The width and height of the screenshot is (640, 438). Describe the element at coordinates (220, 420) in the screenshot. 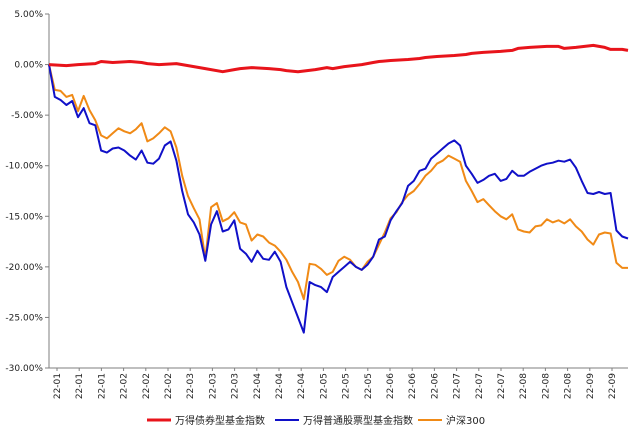

I see `legend-label-0: 万得债券型基金指数` at that location.